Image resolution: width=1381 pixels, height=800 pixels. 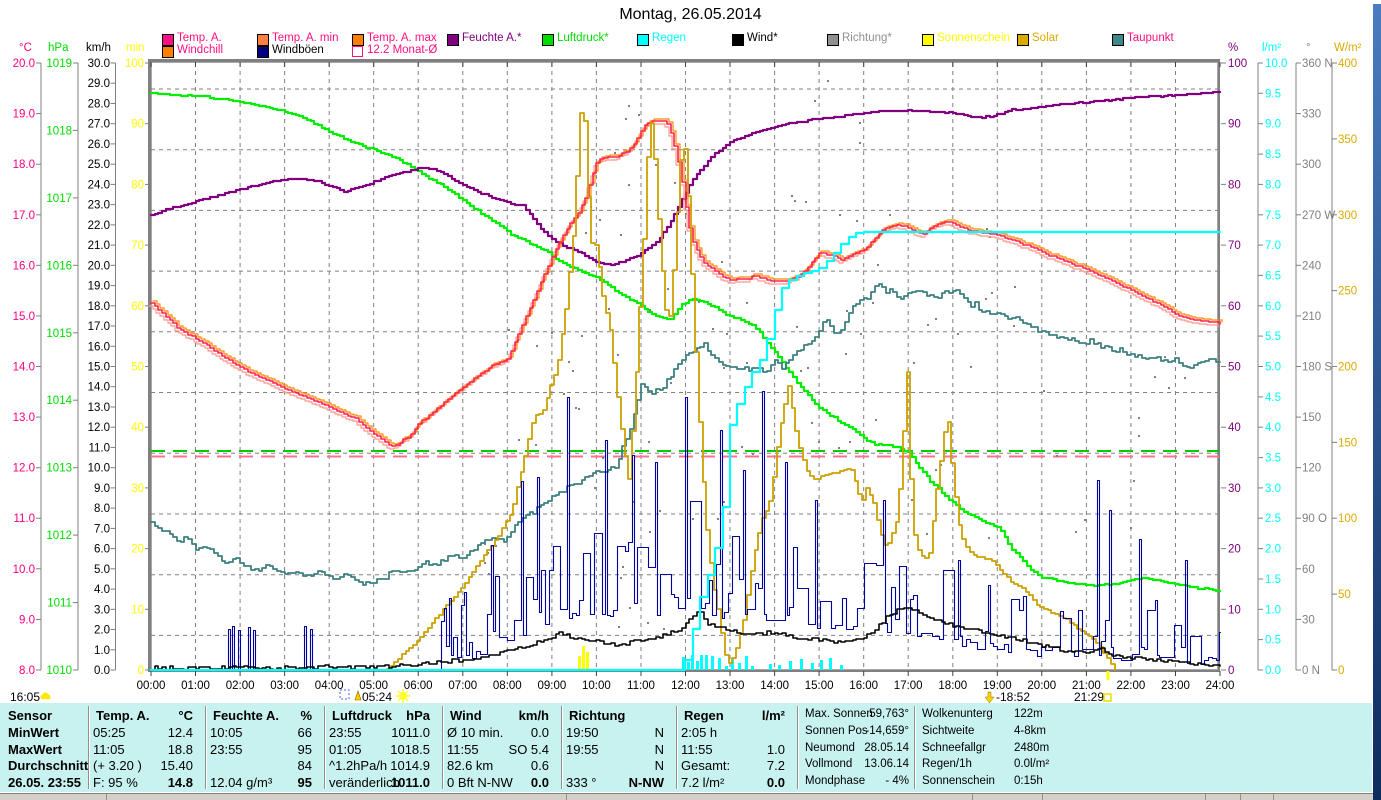 I want to click on svg-text: 27.0, so click(x=99, y=125).